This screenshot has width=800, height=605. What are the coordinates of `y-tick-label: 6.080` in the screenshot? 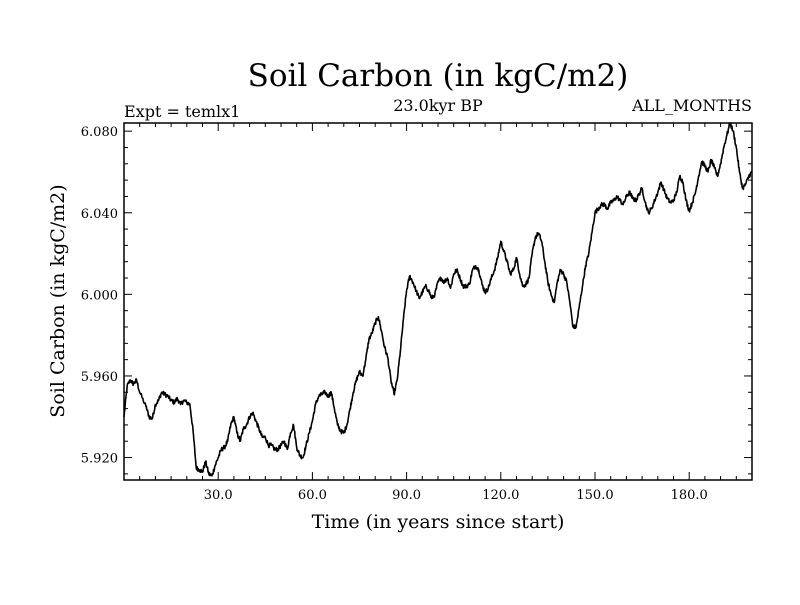 It's located at (99, 132).